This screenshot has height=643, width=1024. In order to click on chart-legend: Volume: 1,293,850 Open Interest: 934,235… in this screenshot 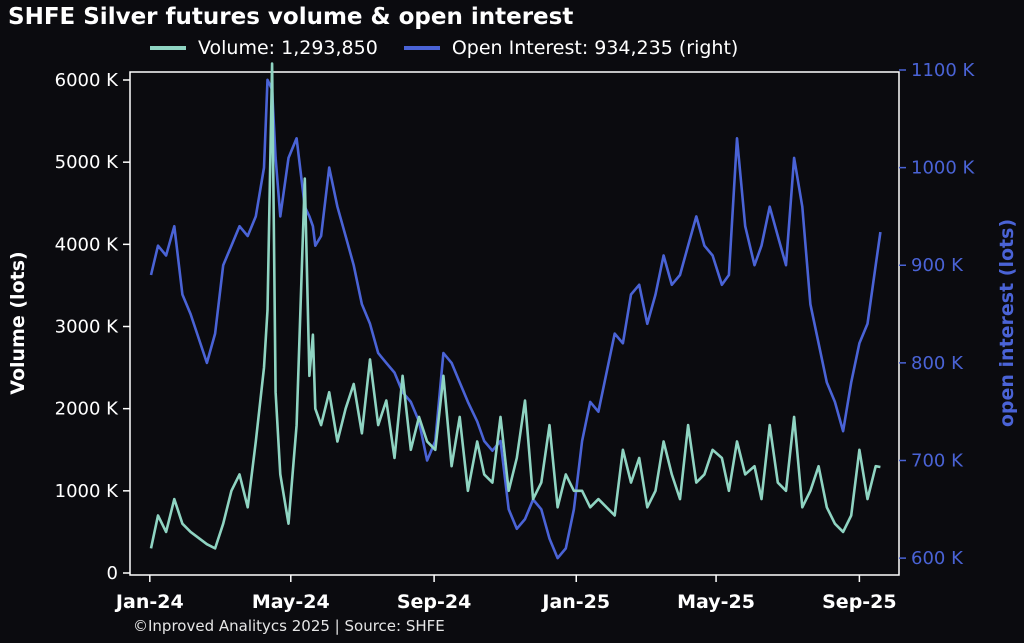, I will do `click(444, 48)`.